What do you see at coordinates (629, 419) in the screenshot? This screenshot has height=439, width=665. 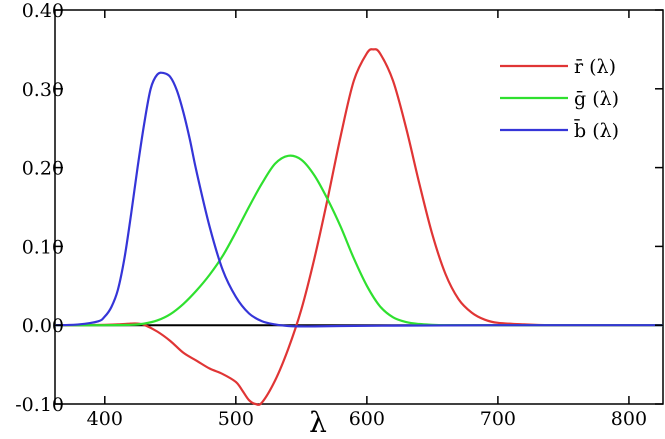 I see `x-tick-label-4: 800` at bounding box center [629, 419].